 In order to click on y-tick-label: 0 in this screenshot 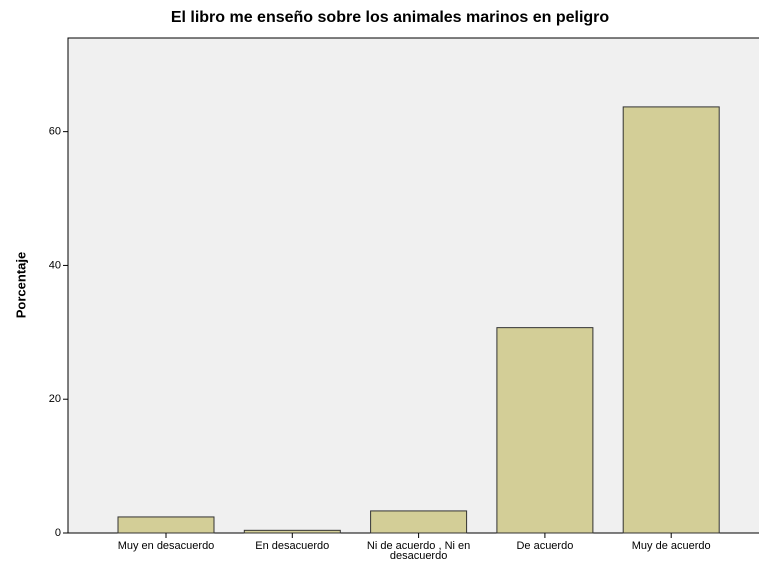, I will do `click(58, 533)`.